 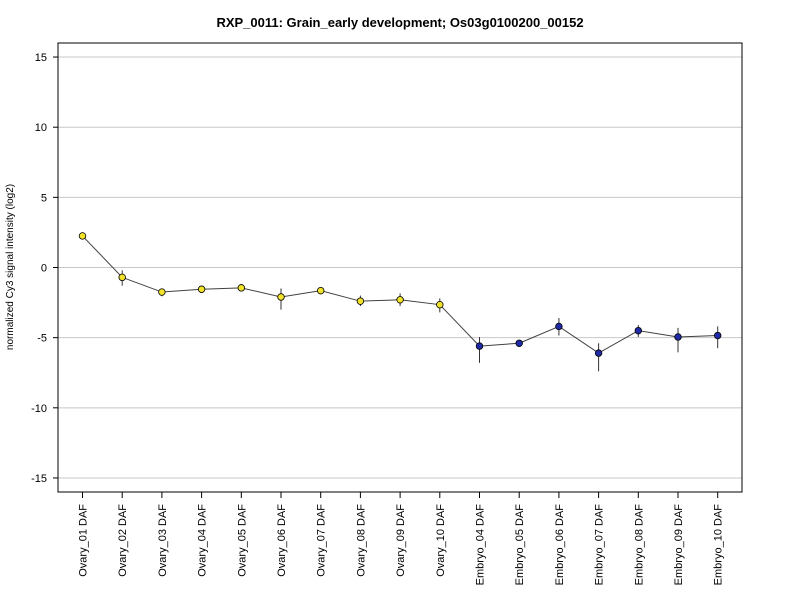 What do you see at coordinates (560, 545) in the screenshot?
I see `x-tick-label: Embryo_06 DAF` at bounding box center [560, 545].